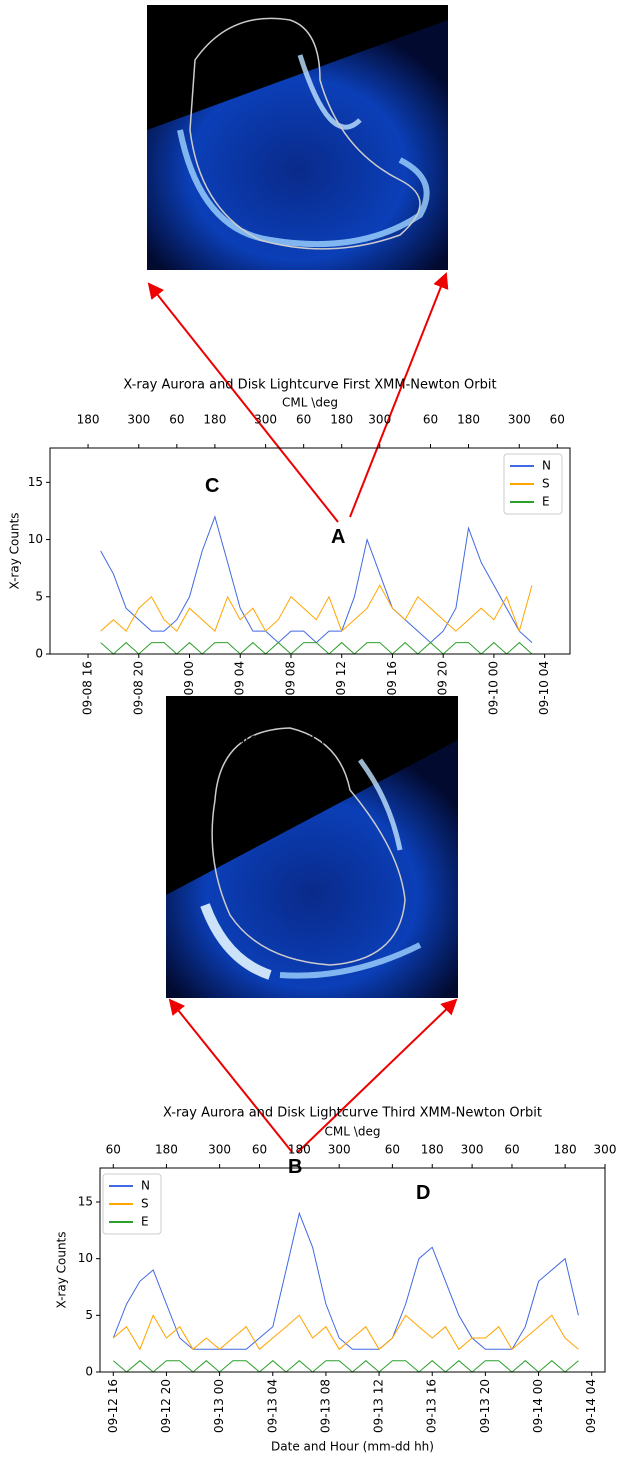  I want to click on x-tick-label: 09-12 16, so click(113, 1406).